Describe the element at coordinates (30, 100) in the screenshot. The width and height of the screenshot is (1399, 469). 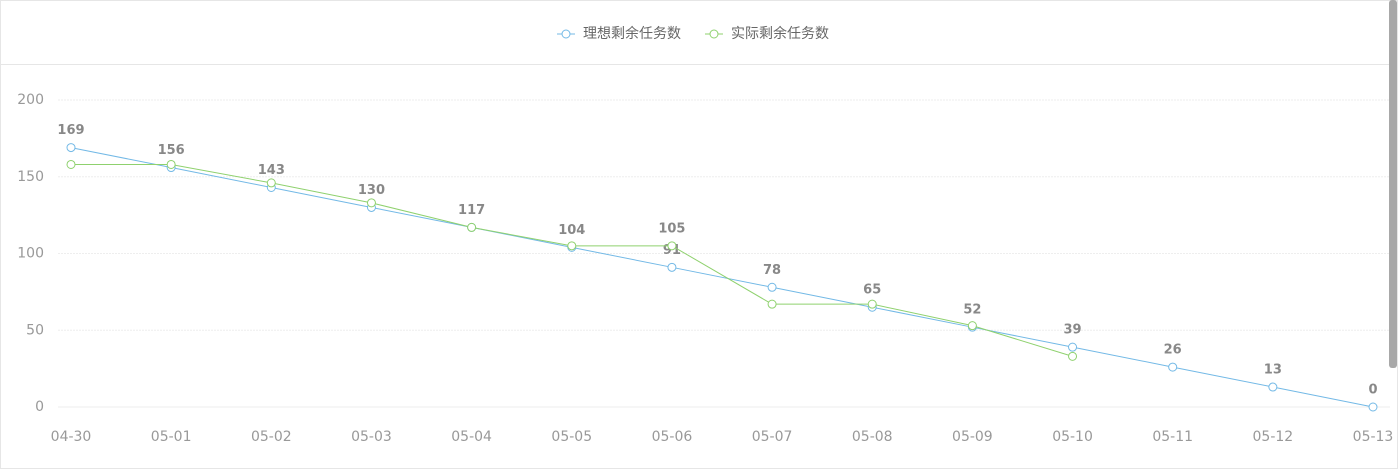
I see `y-tick-label: 200` at that location.